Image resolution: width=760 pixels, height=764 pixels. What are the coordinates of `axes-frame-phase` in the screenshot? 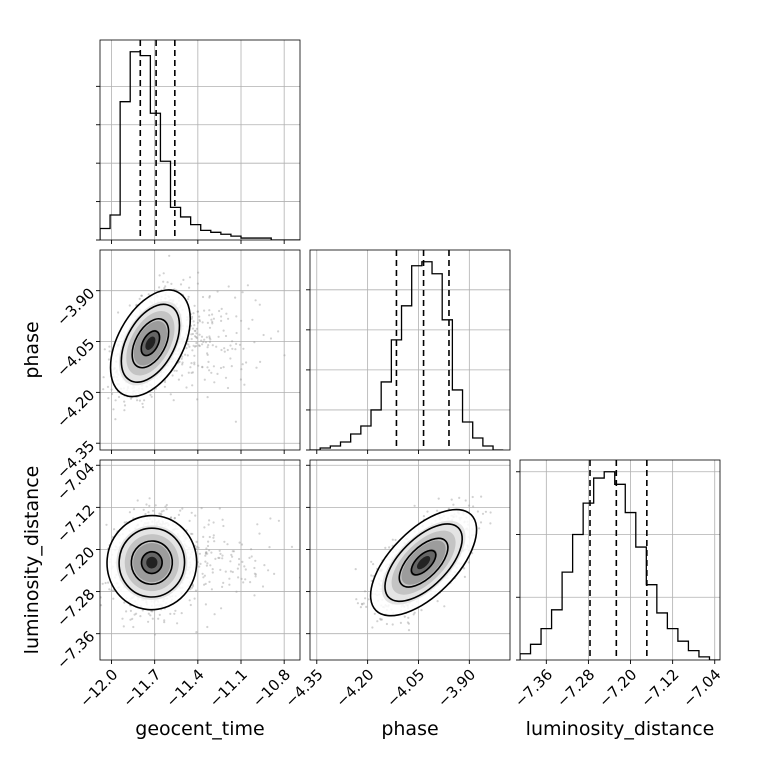 It's located at (410, 350).